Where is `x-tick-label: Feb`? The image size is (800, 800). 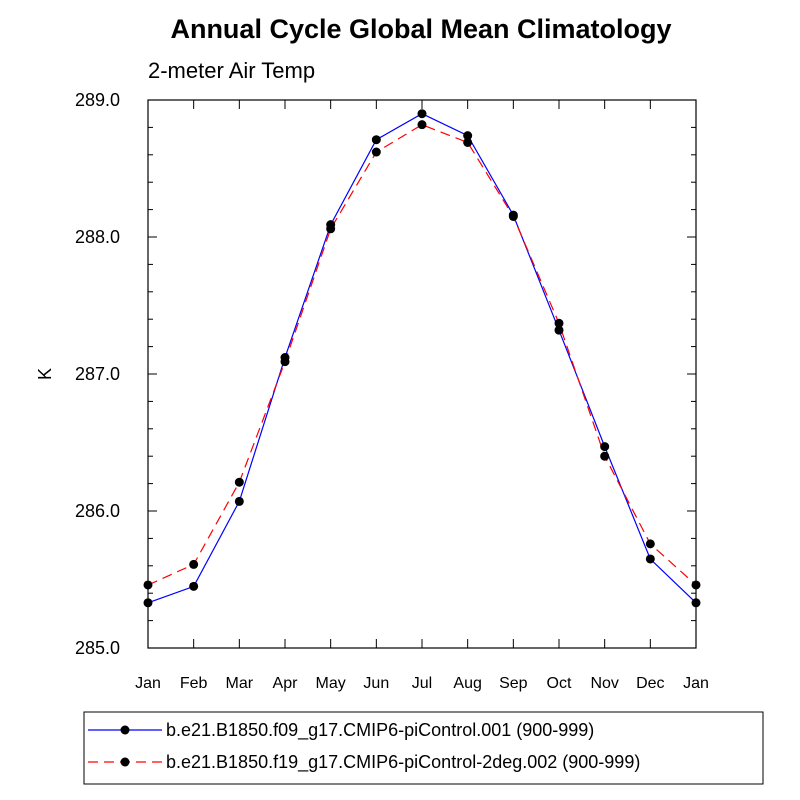
x-tick-label: Feb is located at coordinates (194, 683).